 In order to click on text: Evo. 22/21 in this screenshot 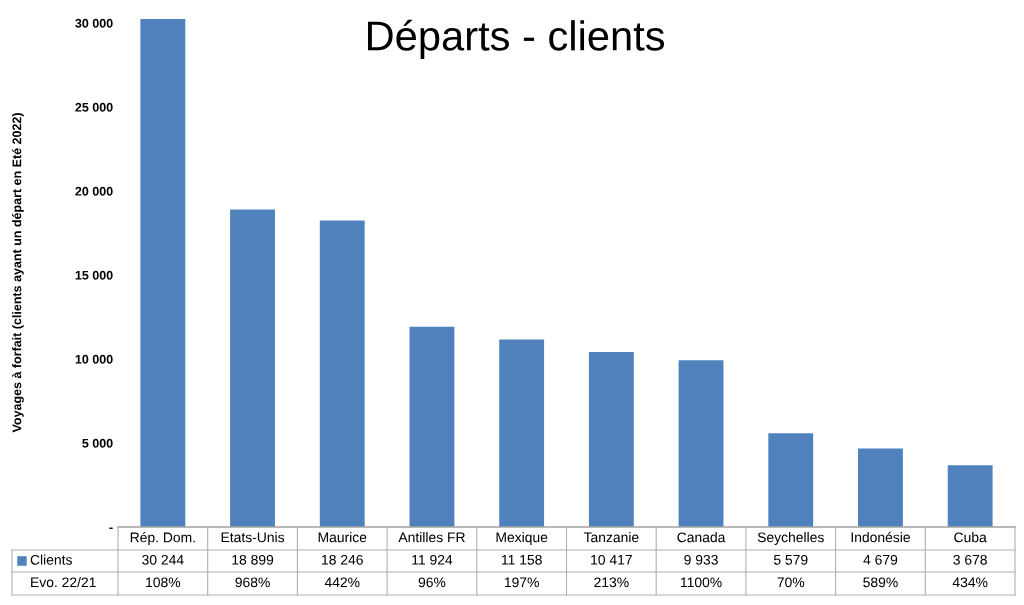, I will do `click(63, 582)`.